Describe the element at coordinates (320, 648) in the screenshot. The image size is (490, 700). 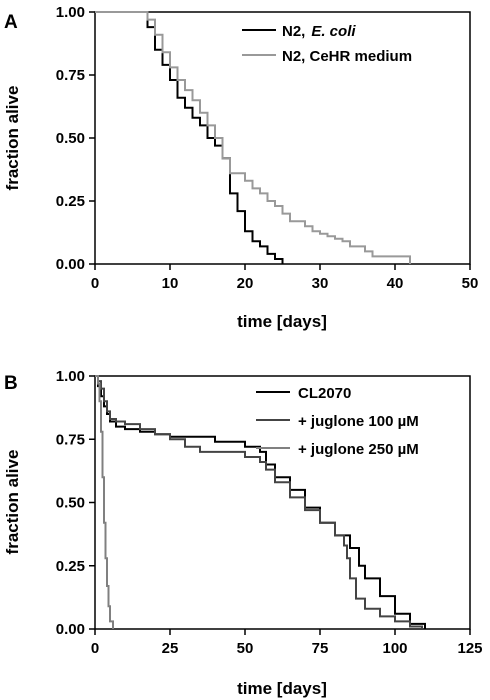
I see `x-tick-label: 75` at that location.